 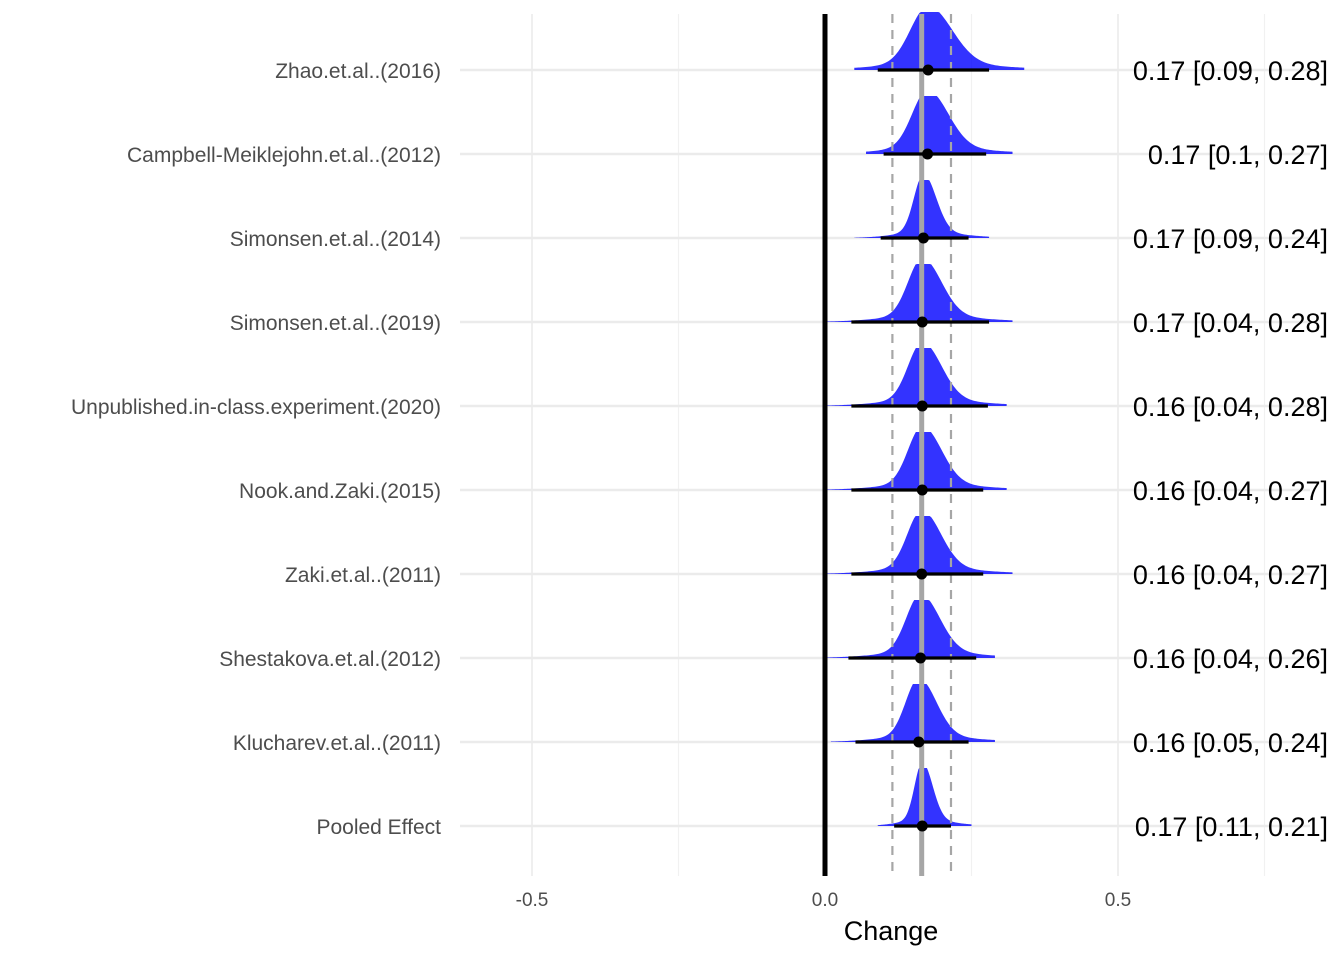 I want to click on effect-annotation-2: 0.17 [0.09, 0.24], so click(x=1230, y=239).